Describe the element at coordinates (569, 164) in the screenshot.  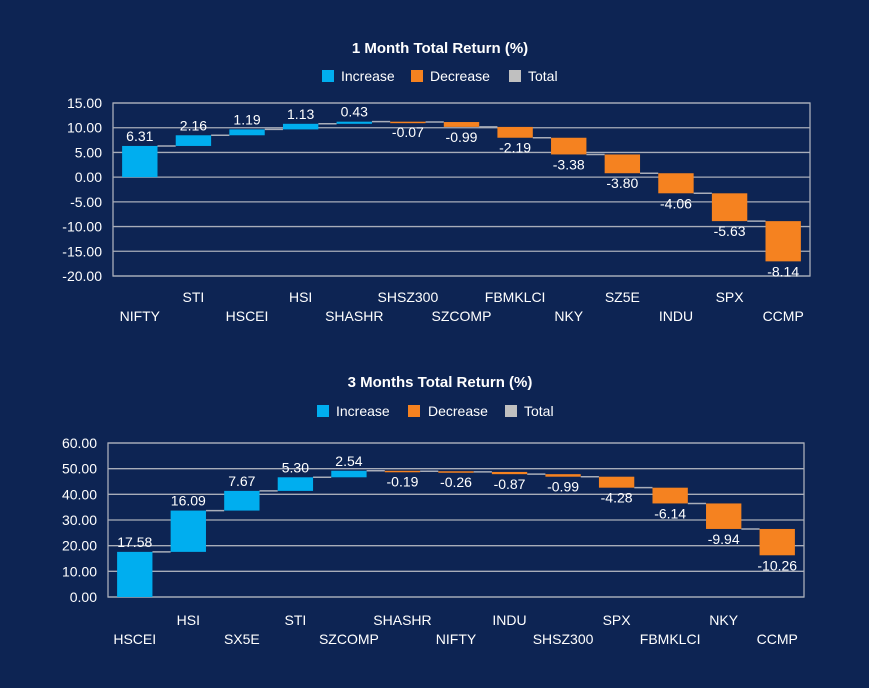
I see `data-label: -3.38` at that location.